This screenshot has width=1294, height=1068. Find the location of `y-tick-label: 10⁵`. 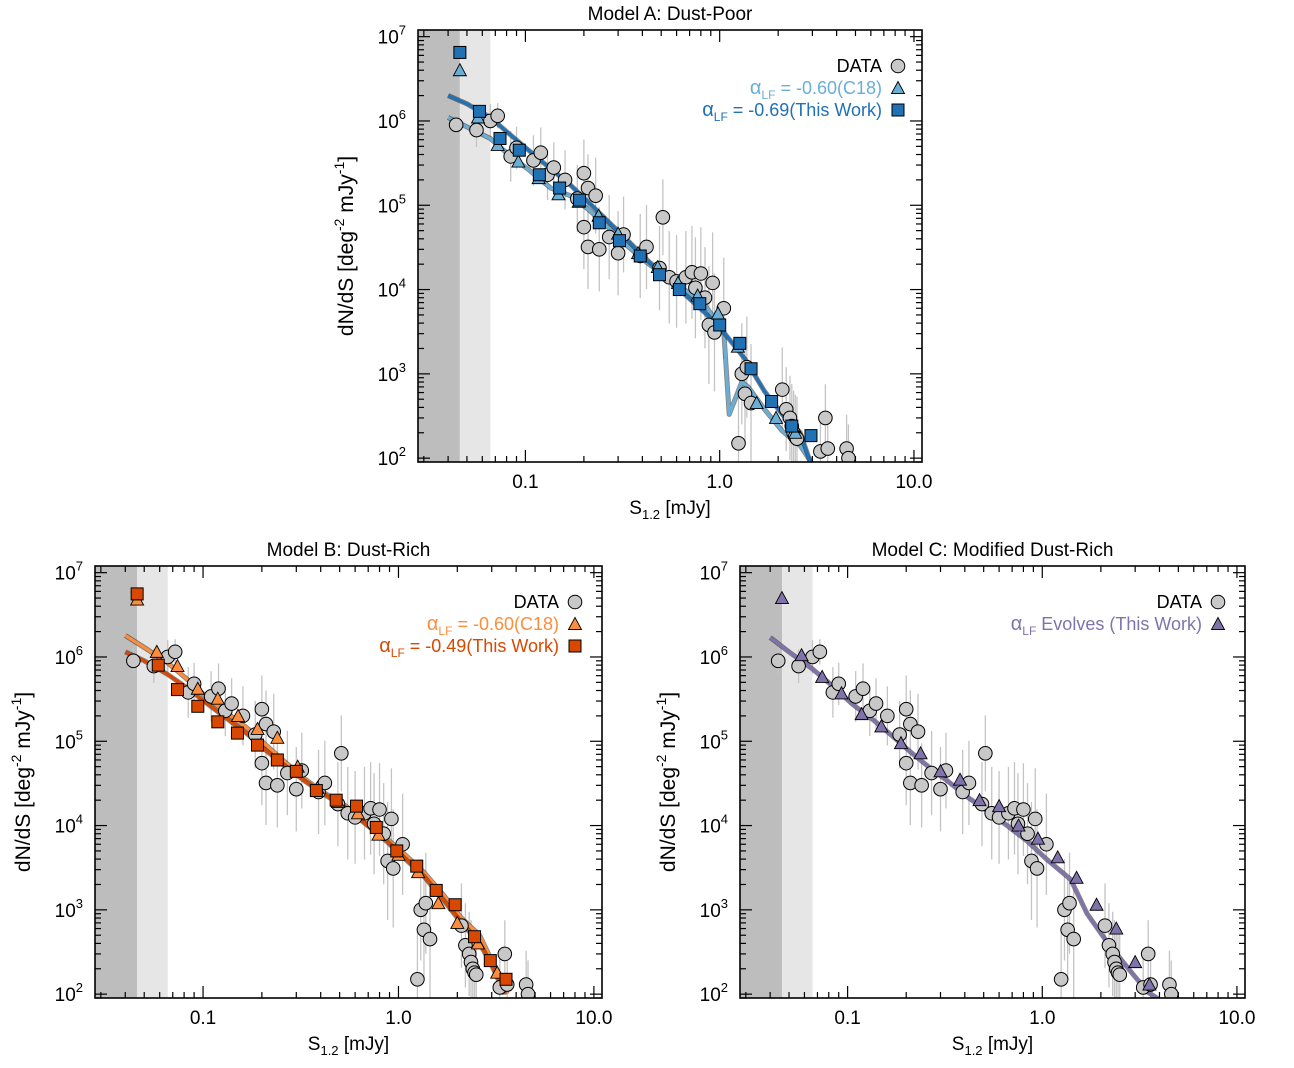

y-tick-label: 10⁵ is located at coordinates (69, 740).